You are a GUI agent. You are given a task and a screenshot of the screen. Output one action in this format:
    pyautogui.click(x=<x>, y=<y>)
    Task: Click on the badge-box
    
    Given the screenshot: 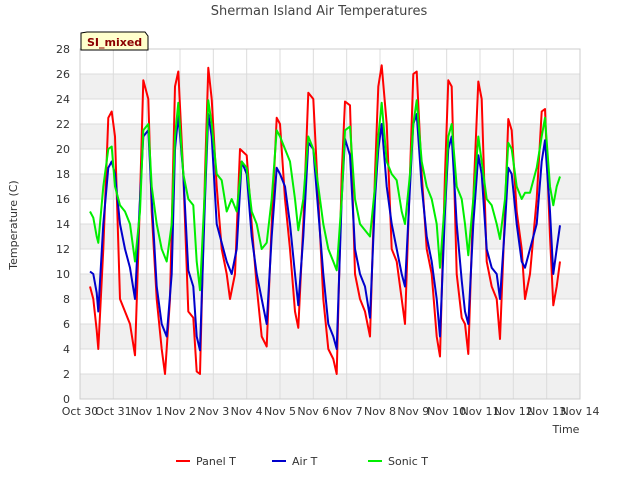 What is the action you would take?
    pyautogui.click(x=114, y=41)
    